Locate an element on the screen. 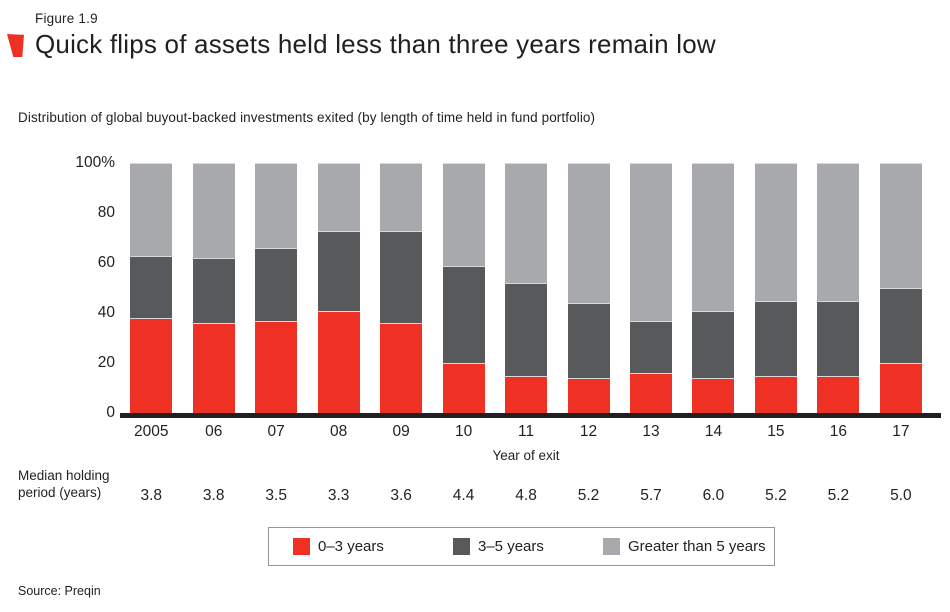 The height and width of the screenshot is (612, 950). y-tick-label: 60 is located at coordinates (106, 262).